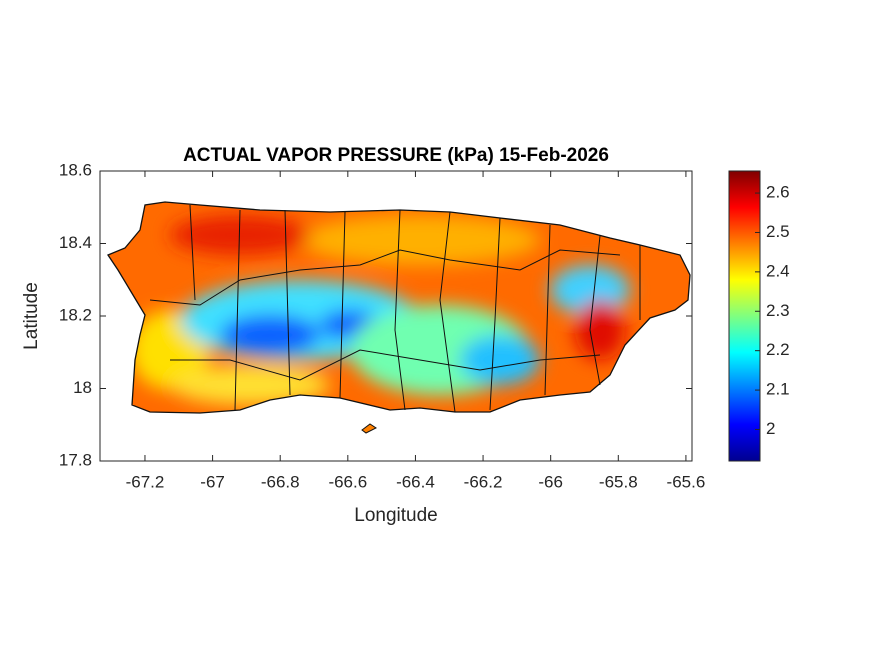 This screenshot has width=875, height=656. I want to click on y-tick-label: 17.8, so click(75, 459).